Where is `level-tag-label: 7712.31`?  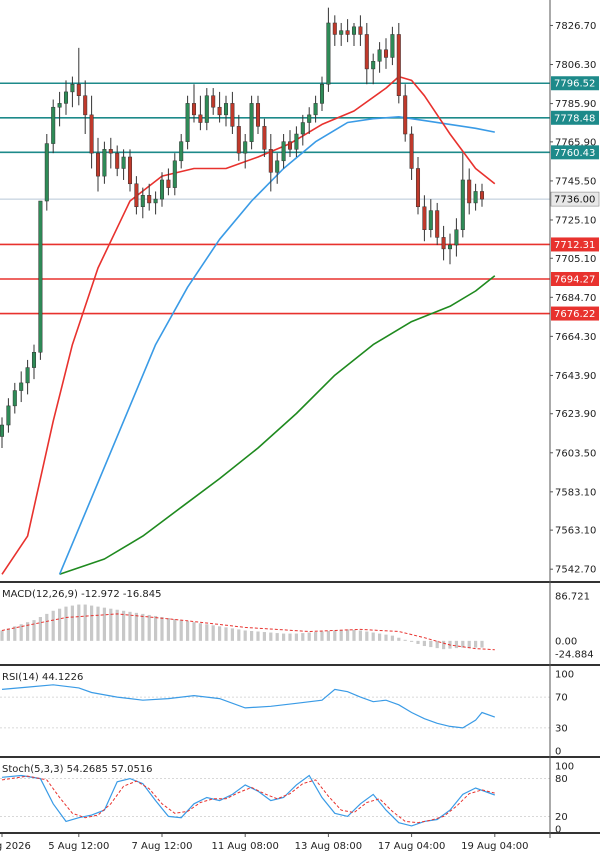 level-tag-label: 7712.31 is located at coordinates (574, 245).